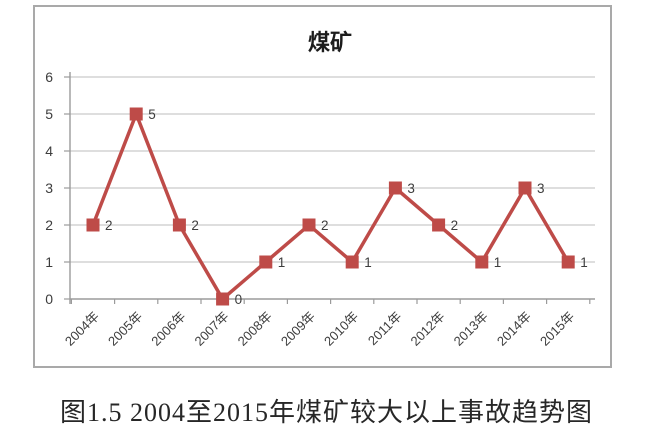 Image resolution: width=653 pixels, height=435 pixels. I want to click on data-point-label: 0, so click(239, 299).